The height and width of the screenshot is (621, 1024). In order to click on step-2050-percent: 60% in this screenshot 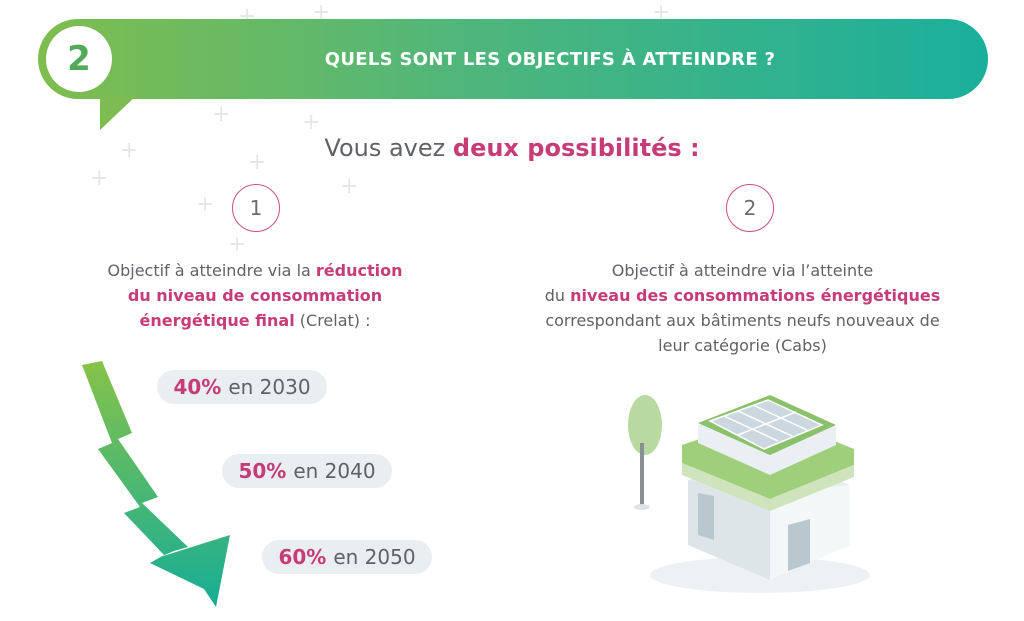, I will do `click(302, 557)`.